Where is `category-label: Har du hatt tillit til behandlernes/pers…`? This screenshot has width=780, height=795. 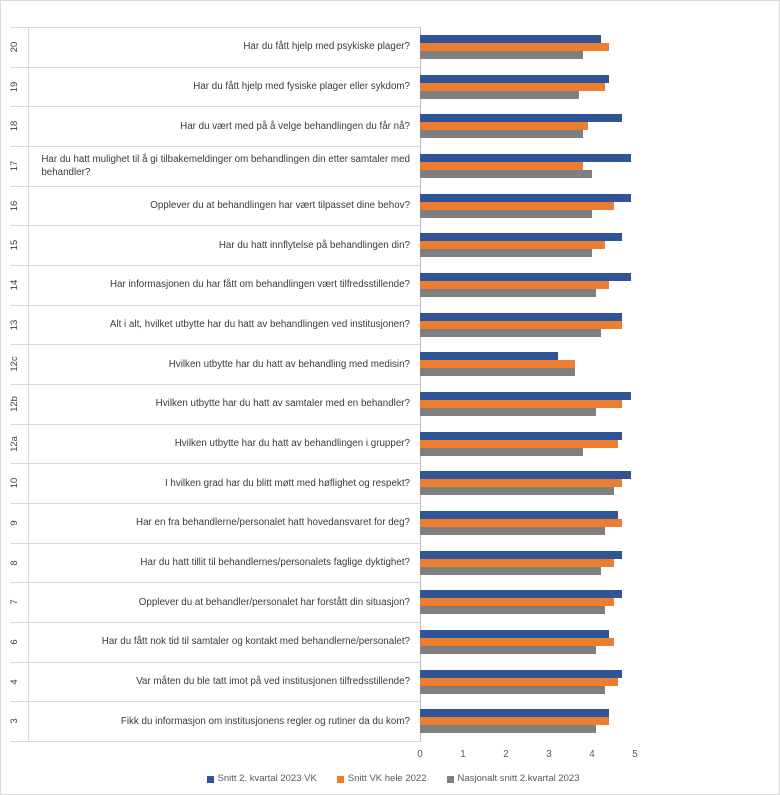
category-label: Har du hatt tillit til behandlernes/pers… is located at coordinates (275, 562).